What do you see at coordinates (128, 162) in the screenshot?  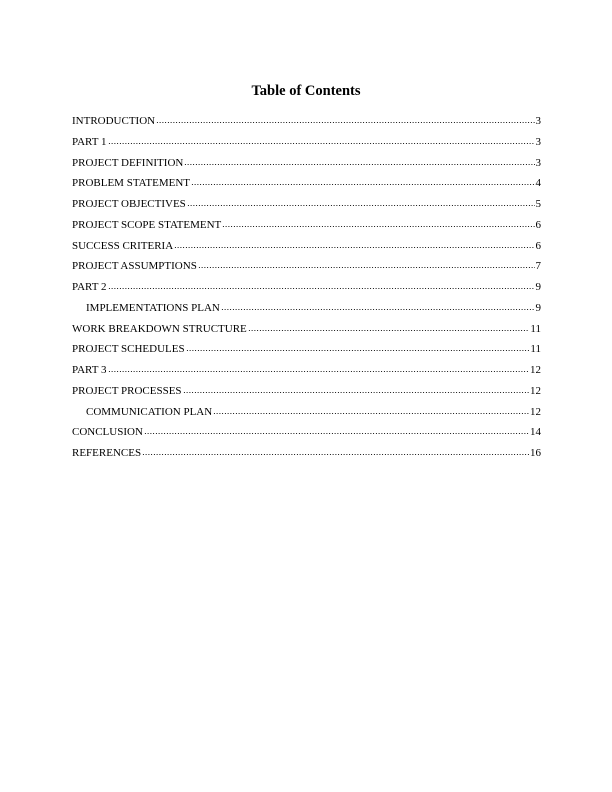 I see `toc-entry-label: PROJECT DEFINITION` at bounding box center [128, 162].